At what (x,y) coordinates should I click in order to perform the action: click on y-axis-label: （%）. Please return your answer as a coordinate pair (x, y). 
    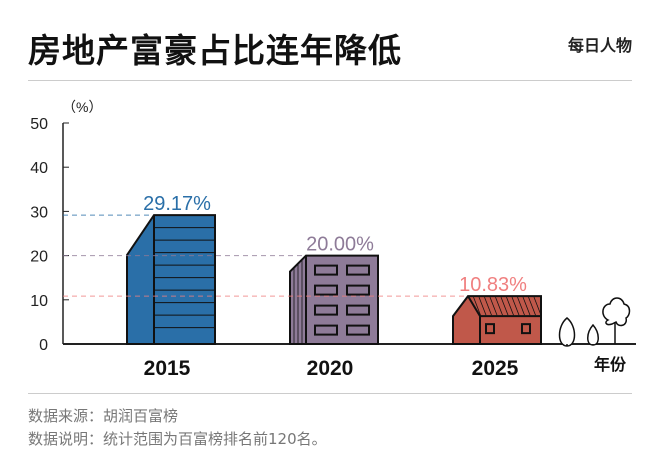
    Looking at the image, I should click on (82, 107).